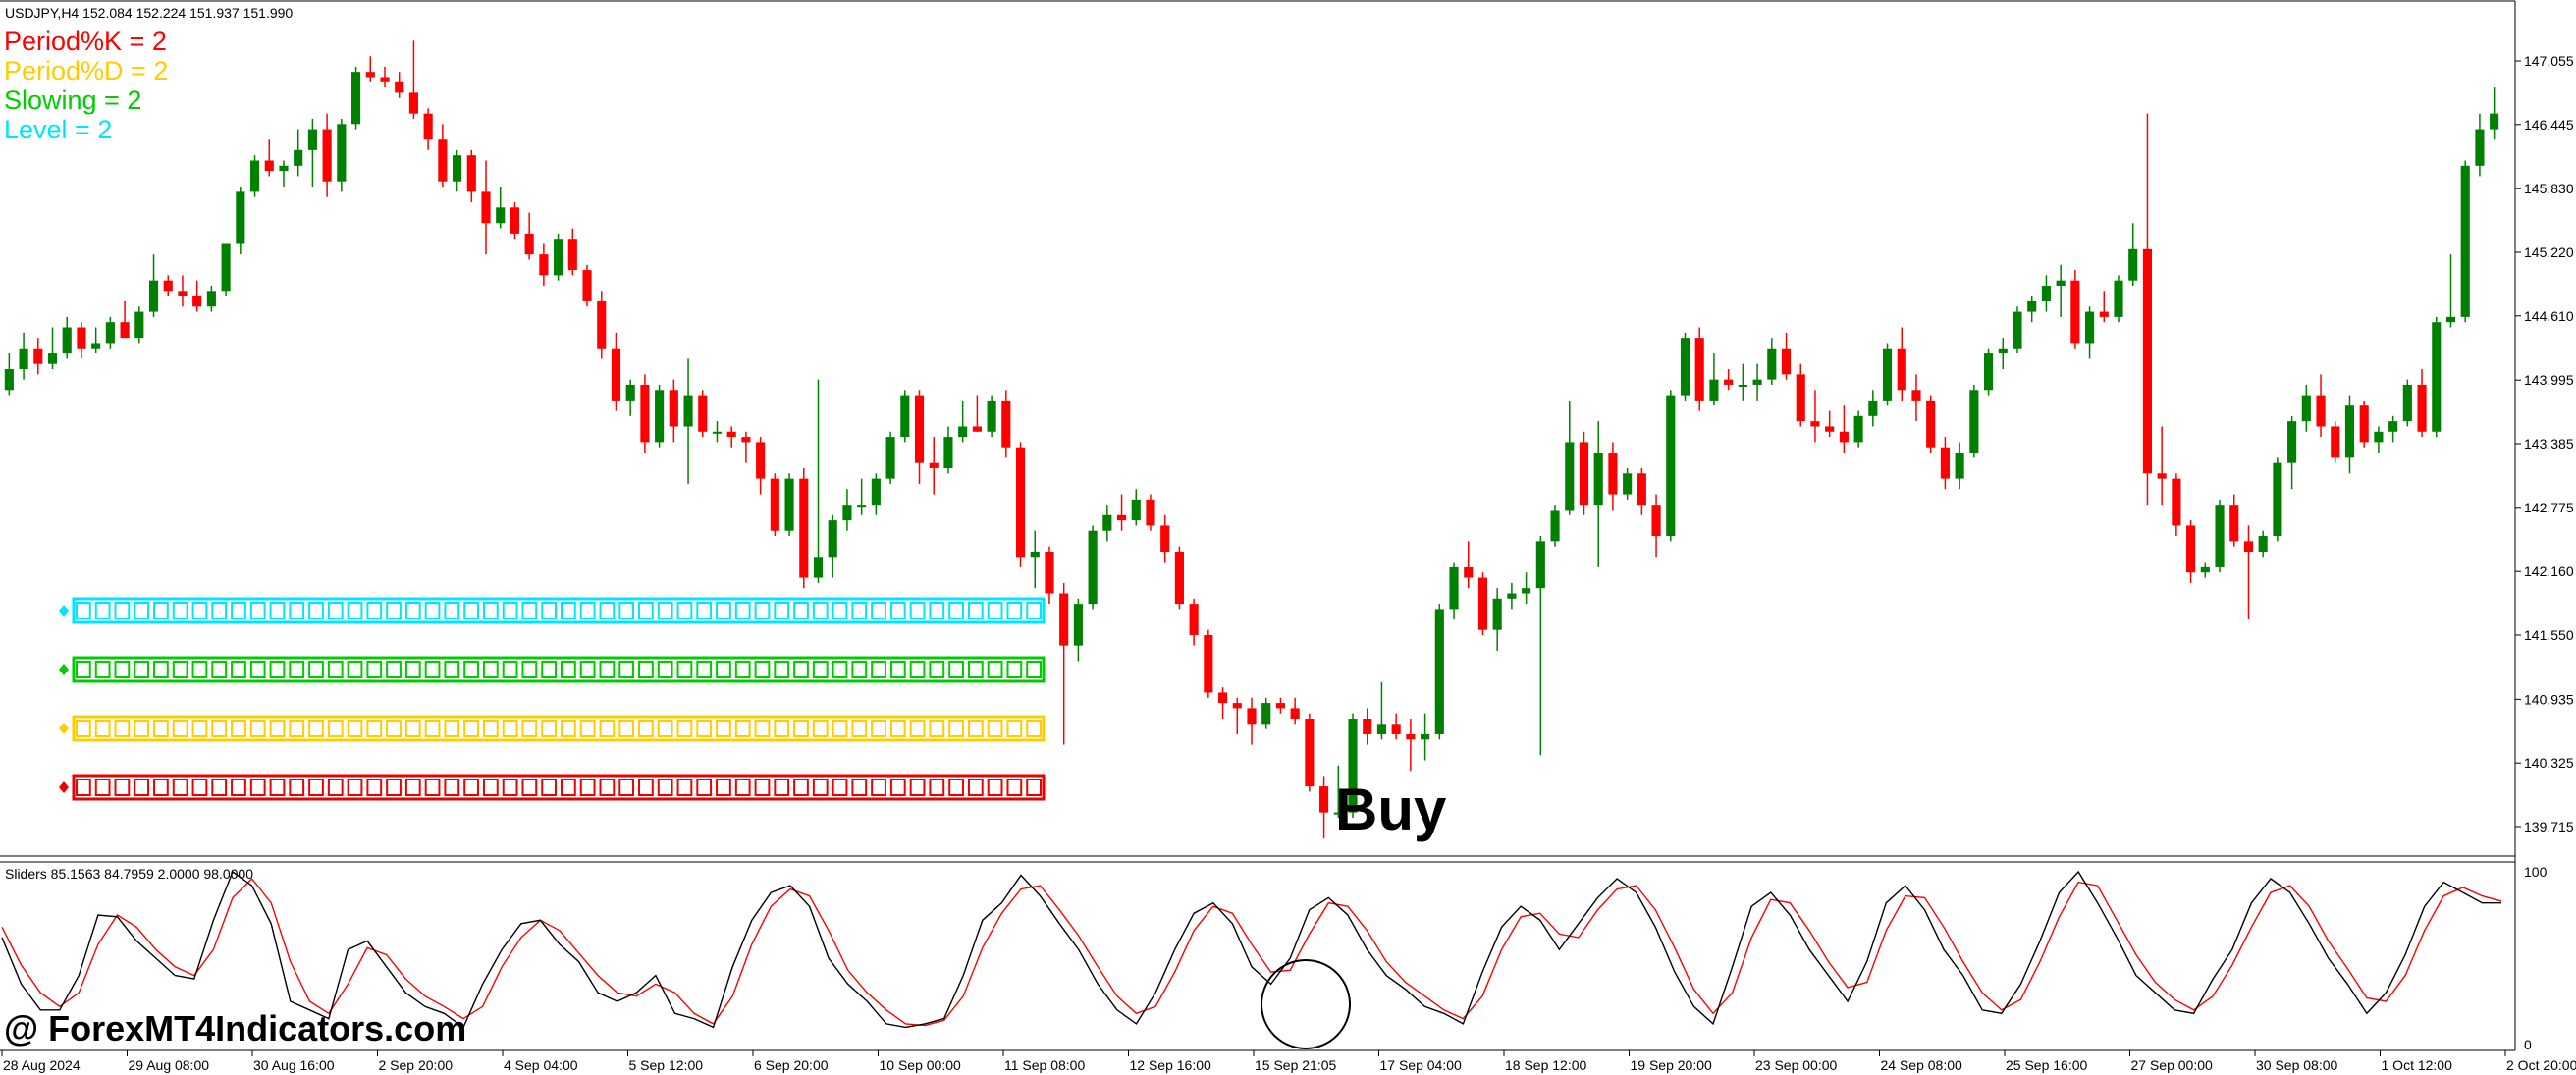 The width and height of the screenshot is (2576, 1075). I want to click on buy-signal-label: Buy, so click(1391, 809).